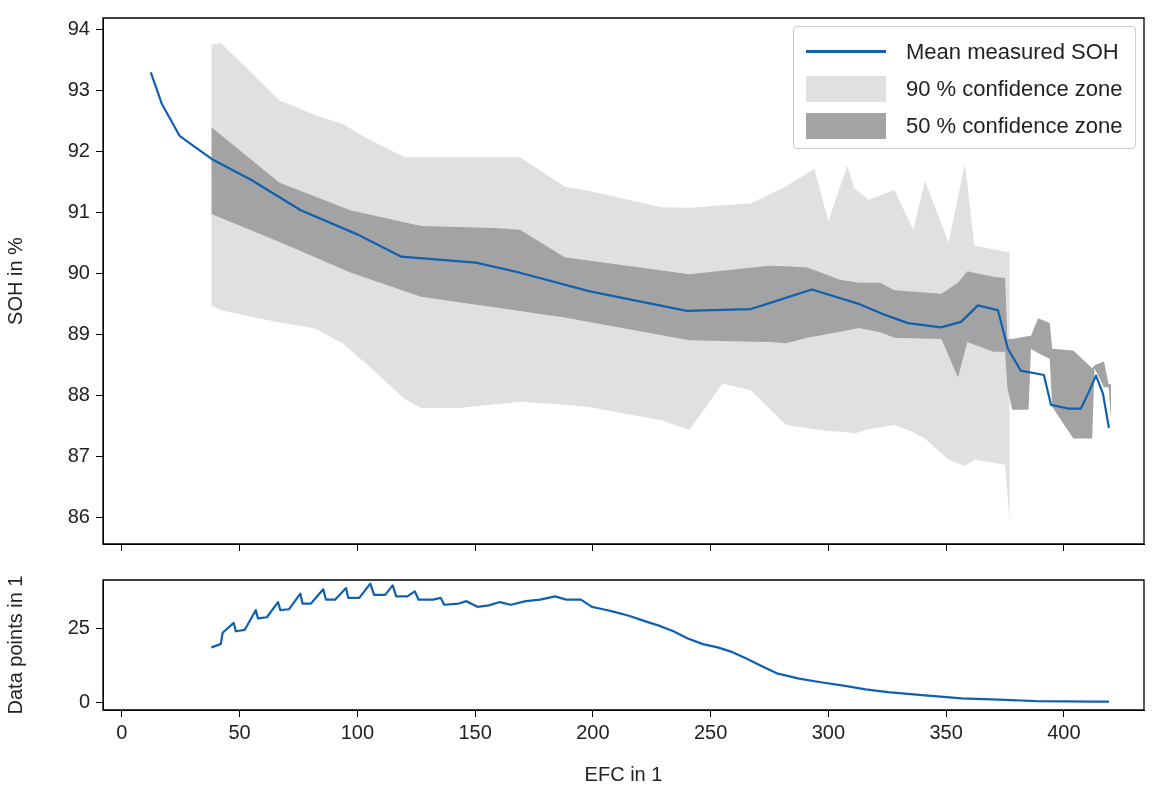  I want to click on x-tick-label: 0, so click(122, 731).